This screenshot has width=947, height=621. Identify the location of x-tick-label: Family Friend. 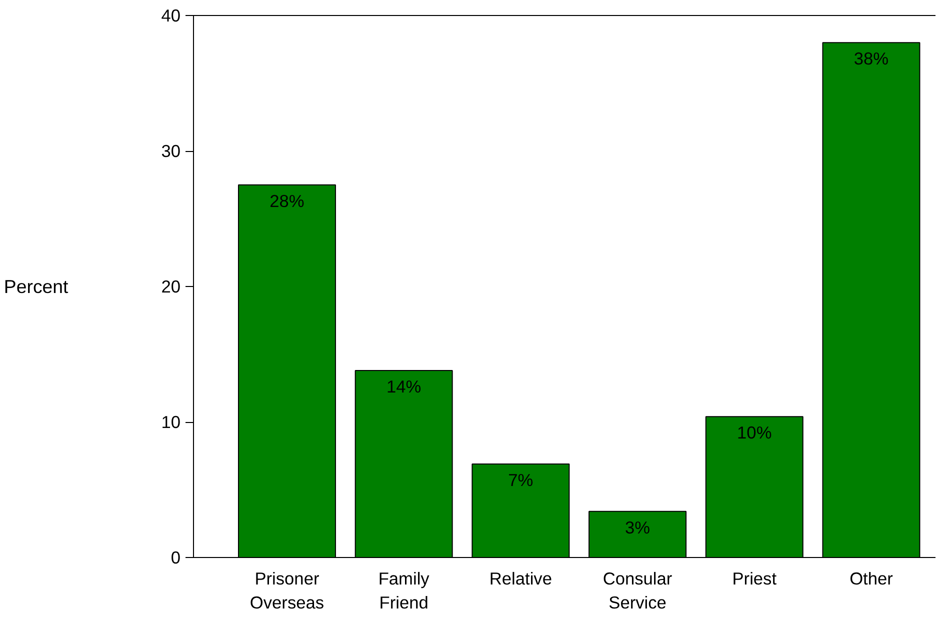
(404, 590).